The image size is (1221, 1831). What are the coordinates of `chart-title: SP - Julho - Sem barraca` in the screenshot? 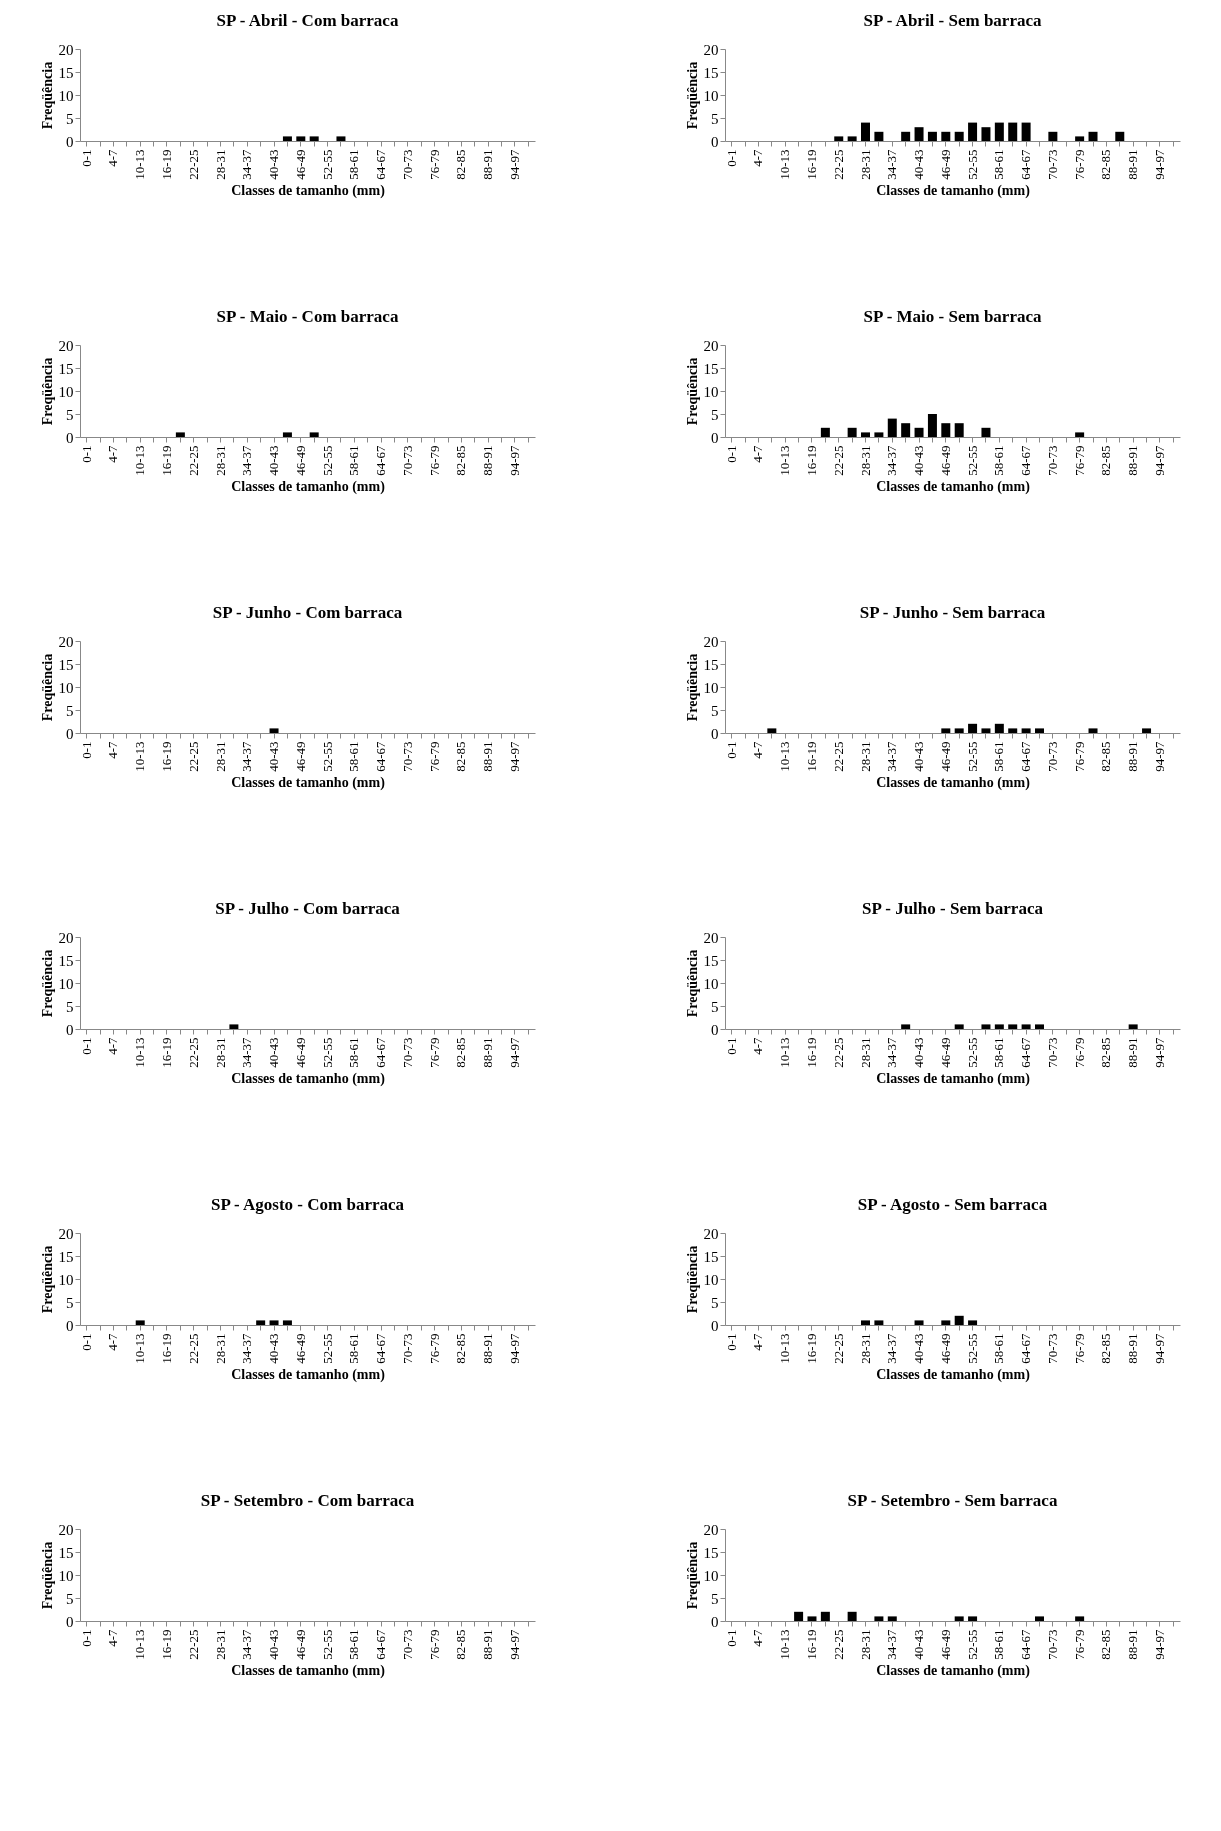 It's located at (953, 908).